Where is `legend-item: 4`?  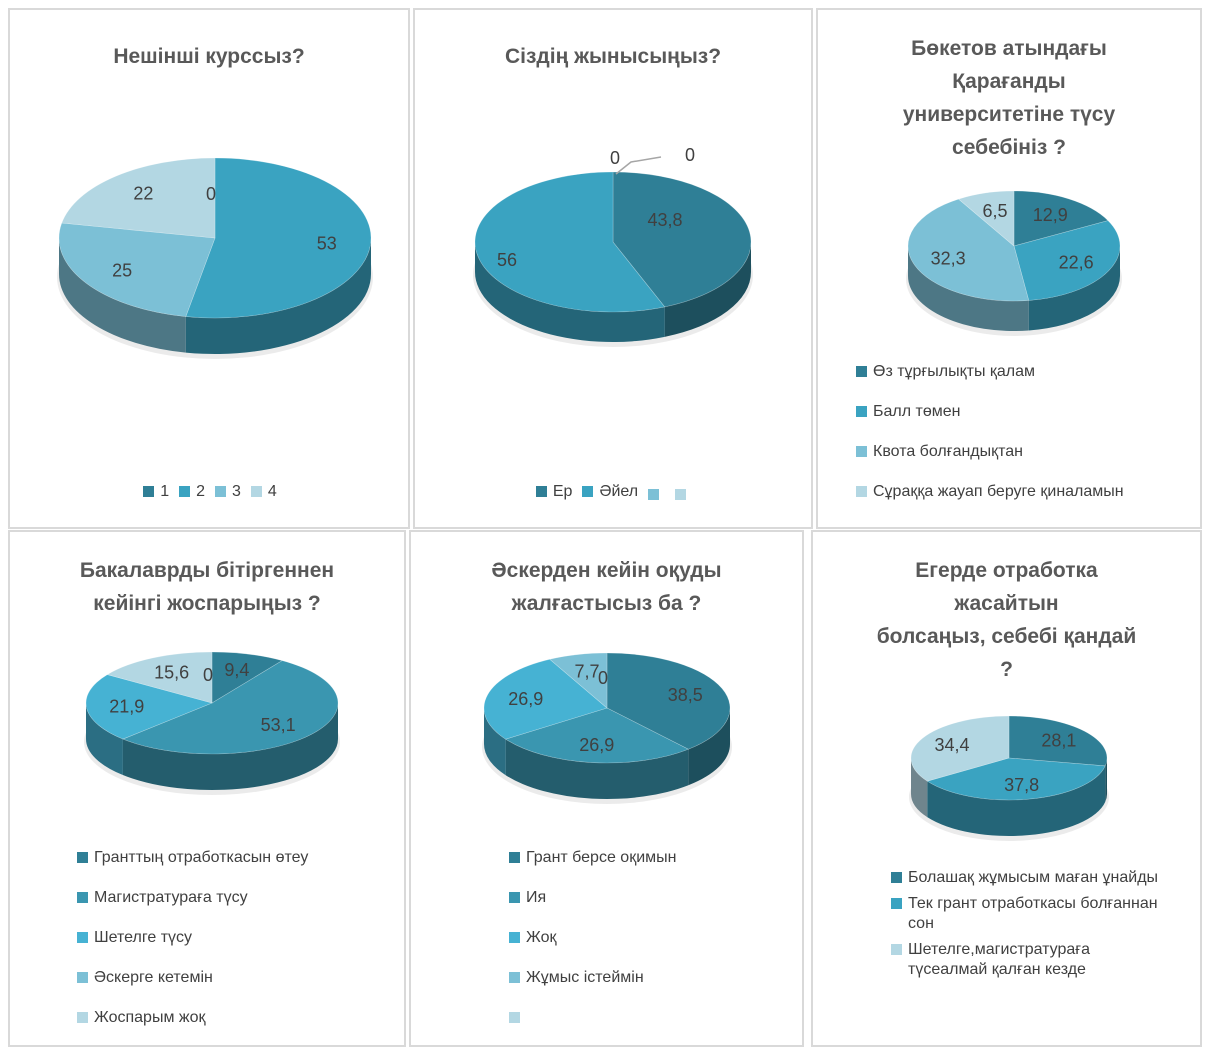 legend-item: 4 is located at coordinates (263, 492).